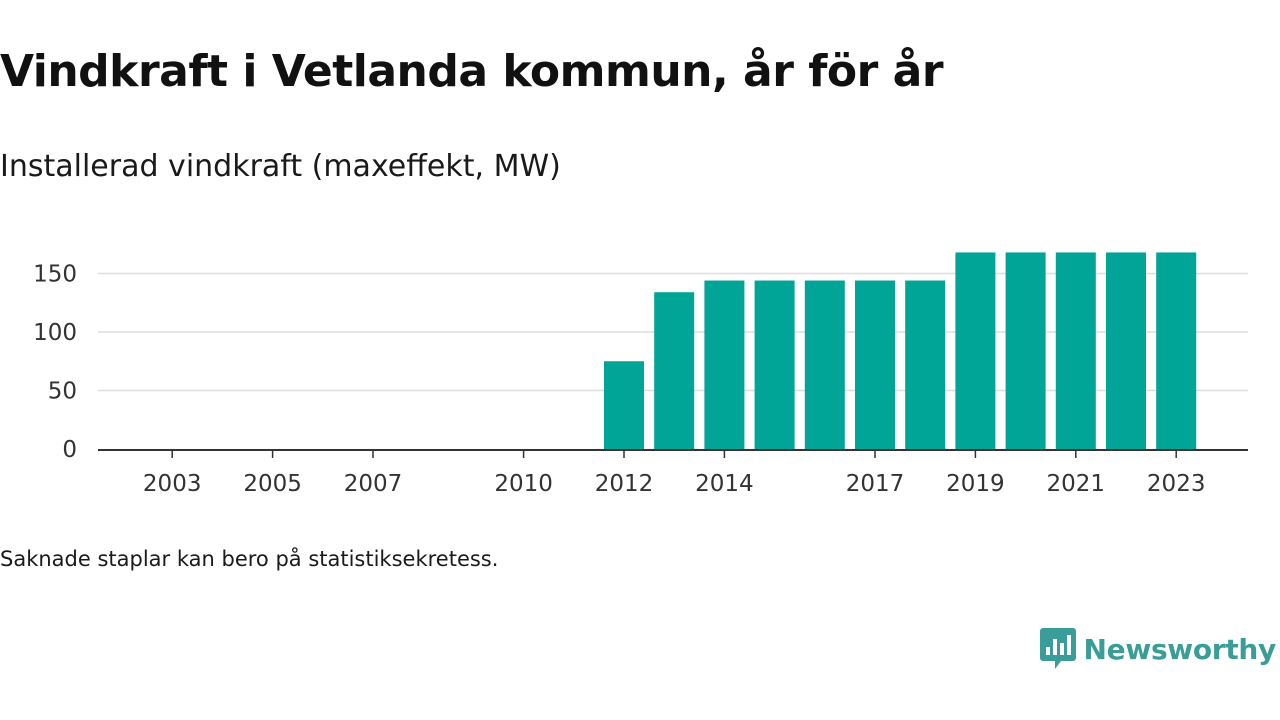  I want to click on x-tick-label: 2023, so click(1176, 484).